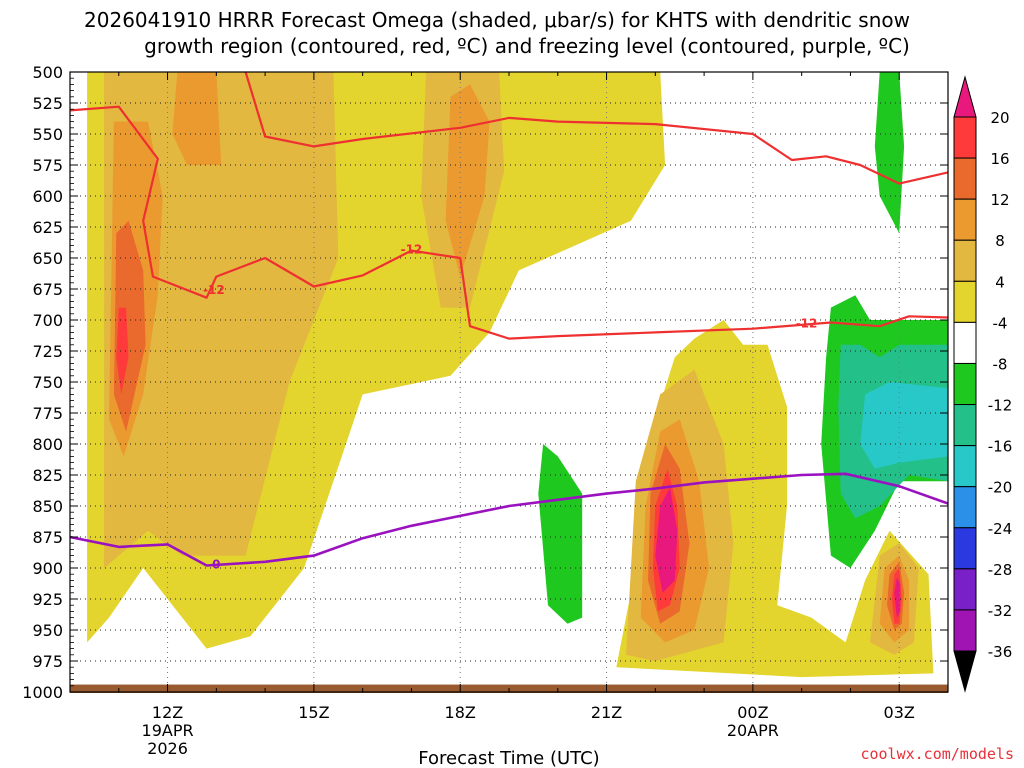 This screenshot has height=768, width=1024. What do you see at coordinates (460, 712) in the screenshot?
I see `x-tick-label: 18Z` at bounding box center [460, 712].